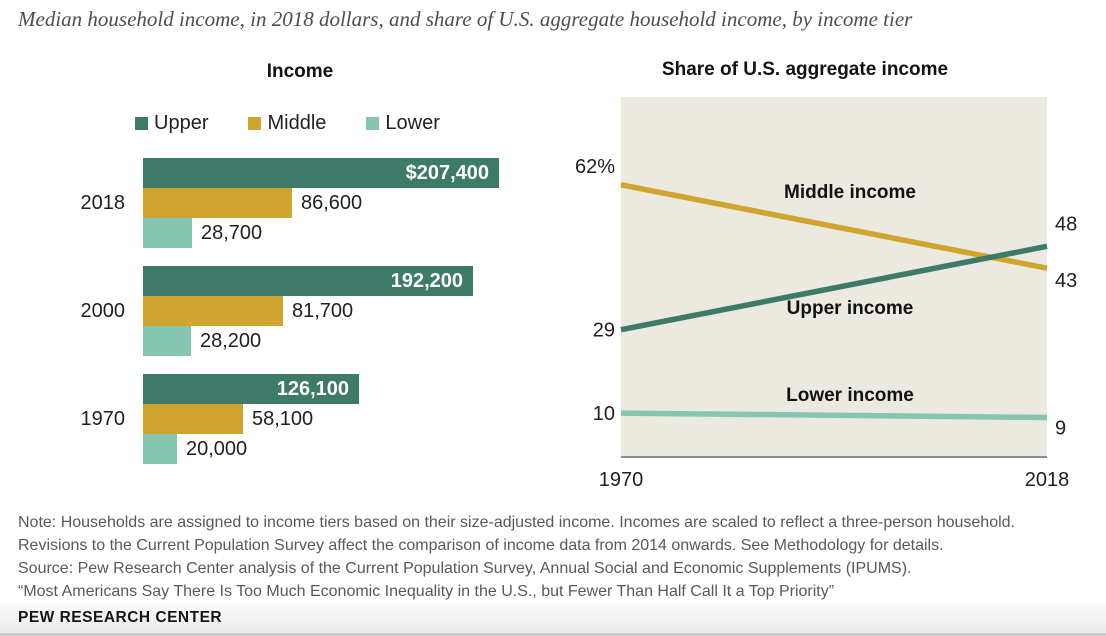 This screenshot has height=636, width=1106. I want to click on bars: 192,200 81,700 28,200, so click(408, 311).